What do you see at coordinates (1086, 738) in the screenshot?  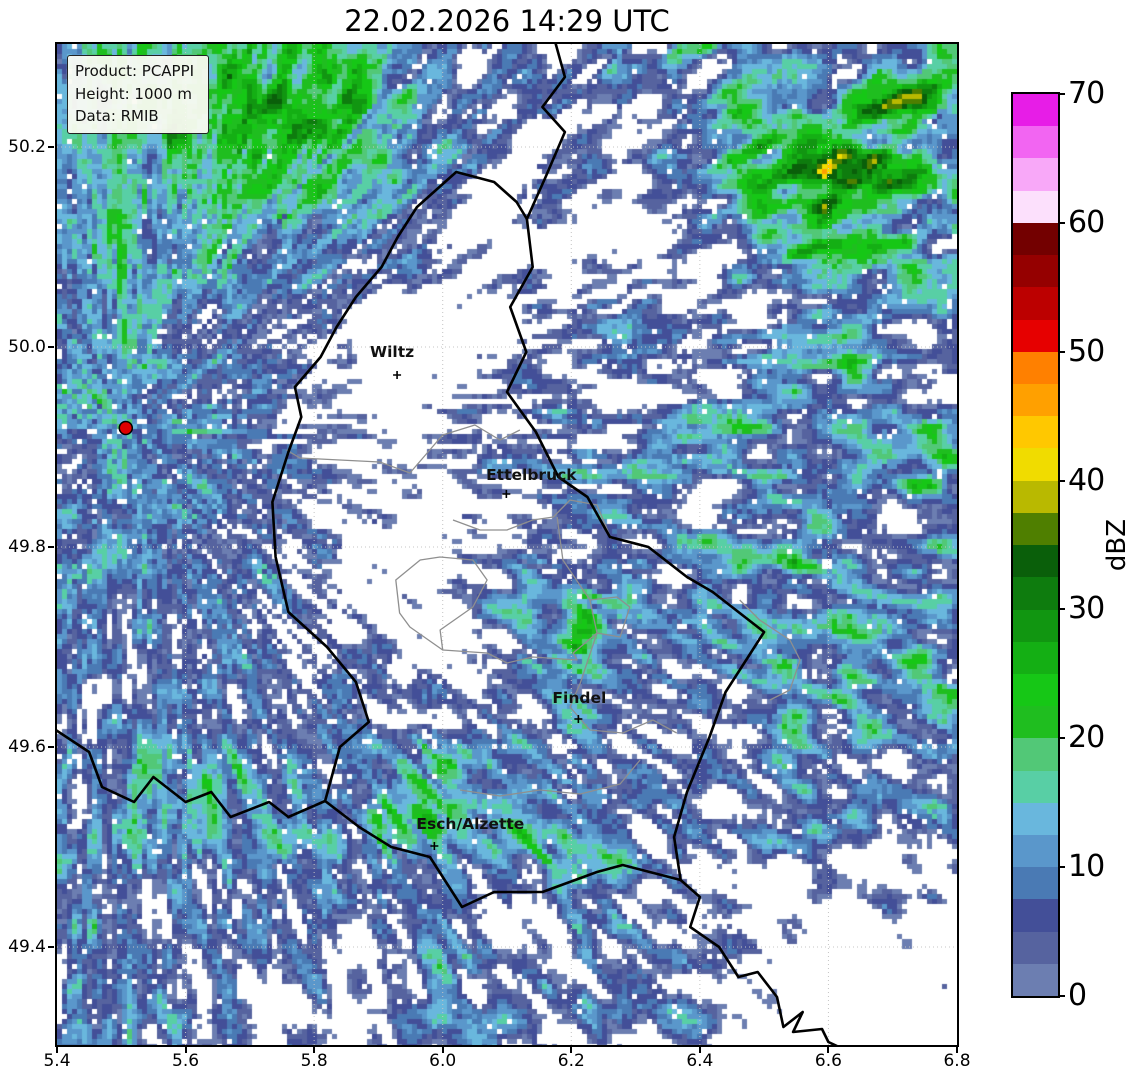 I see `colorbar-tick-label: 20` at bounding box center [1086, 738].